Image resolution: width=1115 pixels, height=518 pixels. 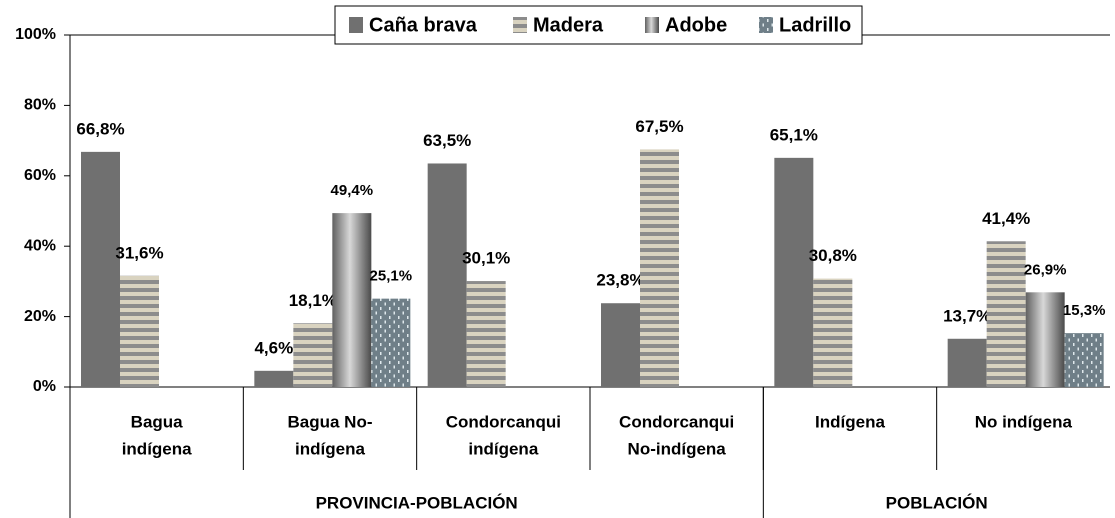 I want to click on data-label: 66,8%, so click(x=100, y=128).